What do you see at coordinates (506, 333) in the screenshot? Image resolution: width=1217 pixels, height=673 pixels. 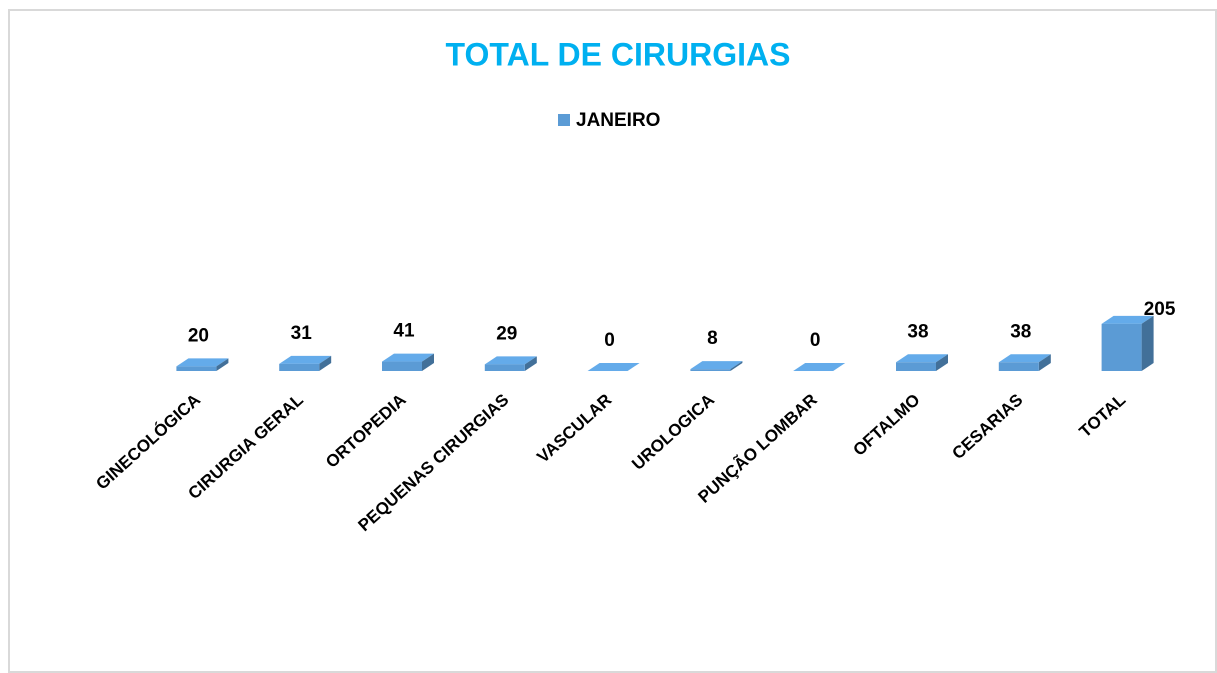 I see `data-label: 29` at bounding box center [506, 333].